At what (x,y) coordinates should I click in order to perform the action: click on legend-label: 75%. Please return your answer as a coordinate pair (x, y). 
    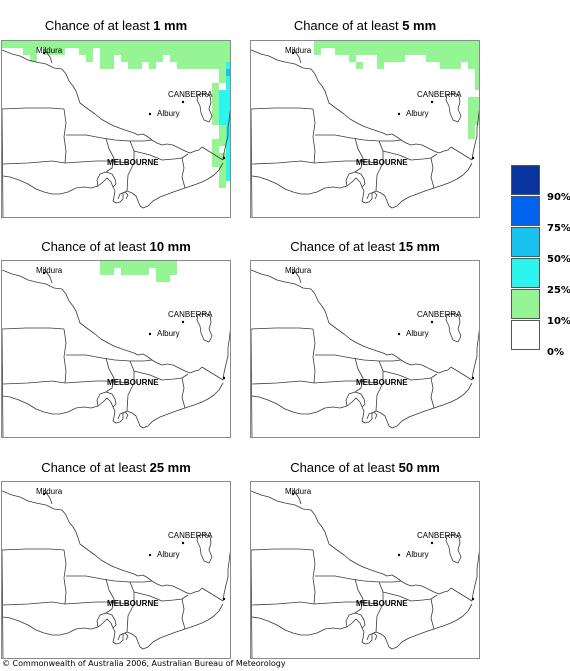
    Looking at the image, I should click on (558, 228).